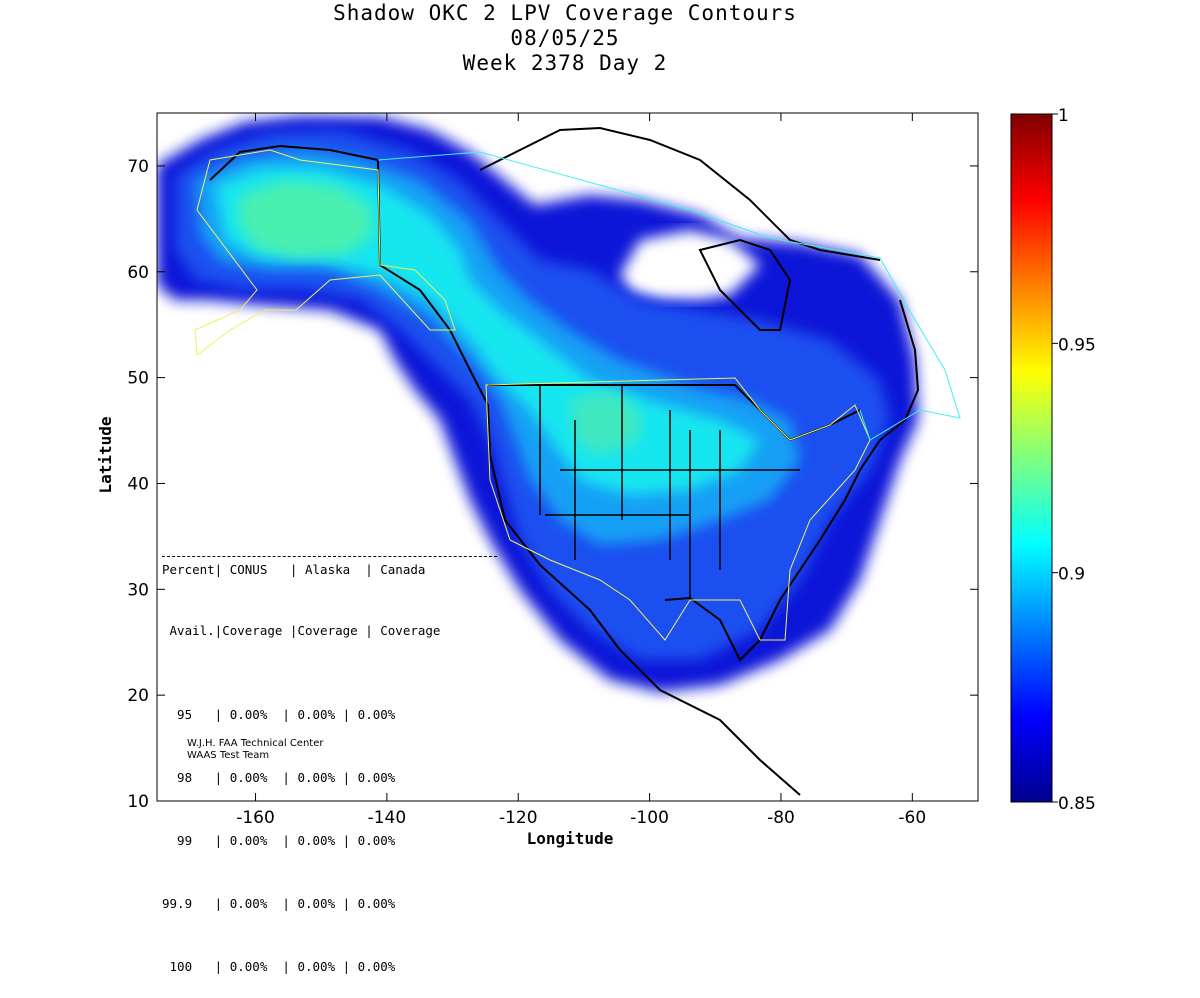 The image size is (1200, 998). Describe the element at coordinates (138, 590) in the screenshot. I see `y-tick-label: 30` at that location.